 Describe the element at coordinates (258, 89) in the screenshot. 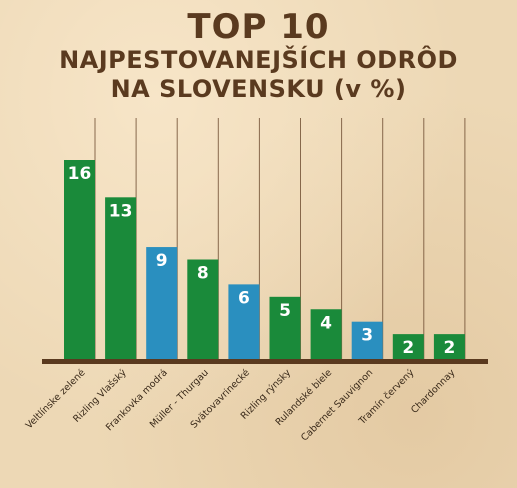

I see `chart-subtitle-line-2: NA SLOVENSKU (v %)` at that location.